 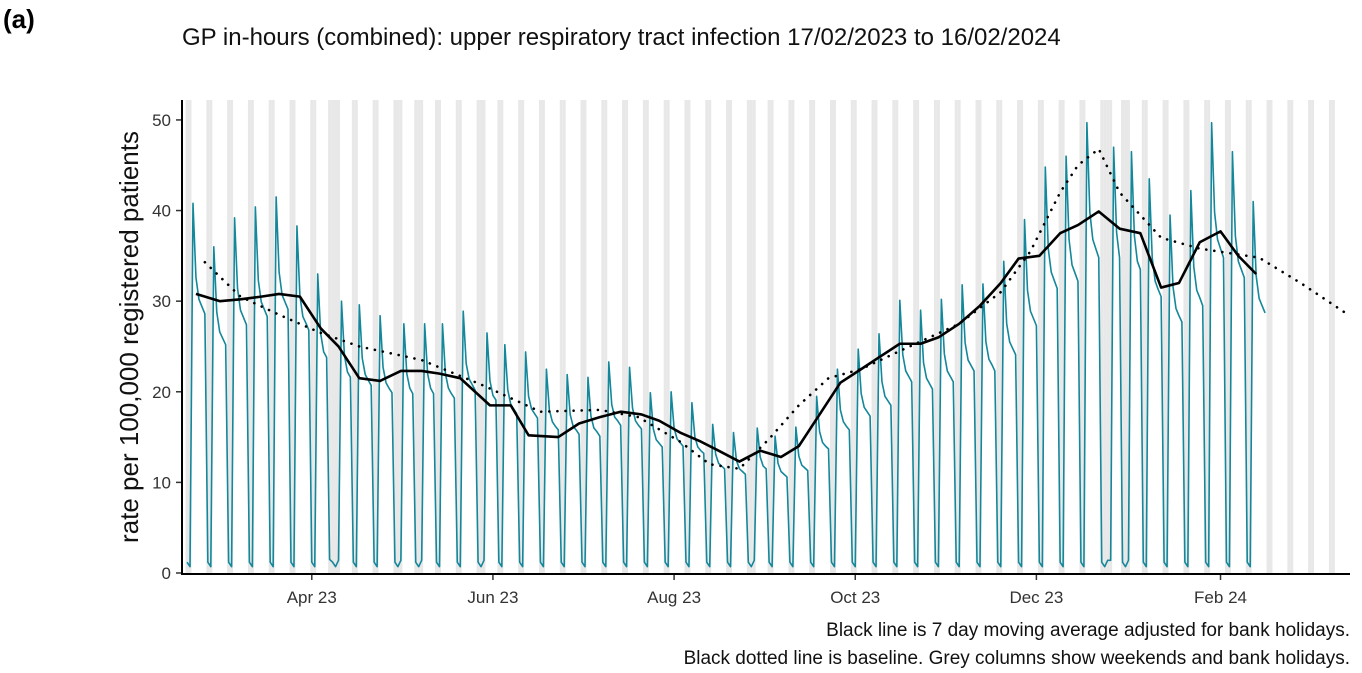 I want to click on y-tick-label: 50, so click(x=161, y=120).